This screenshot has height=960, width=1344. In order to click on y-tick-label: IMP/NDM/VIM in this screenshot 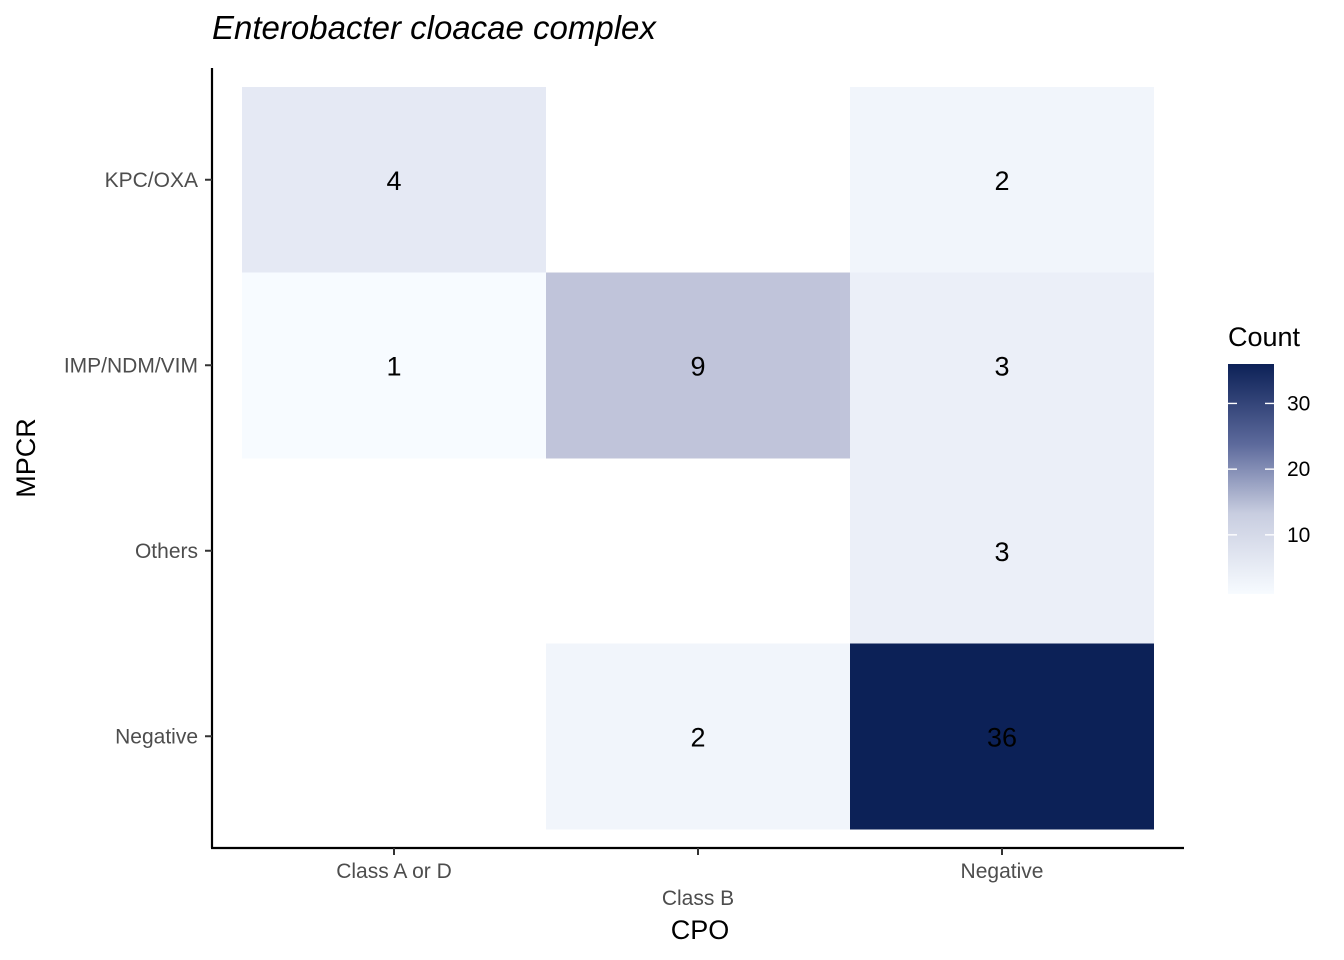, I will do `click(131, 365)`.